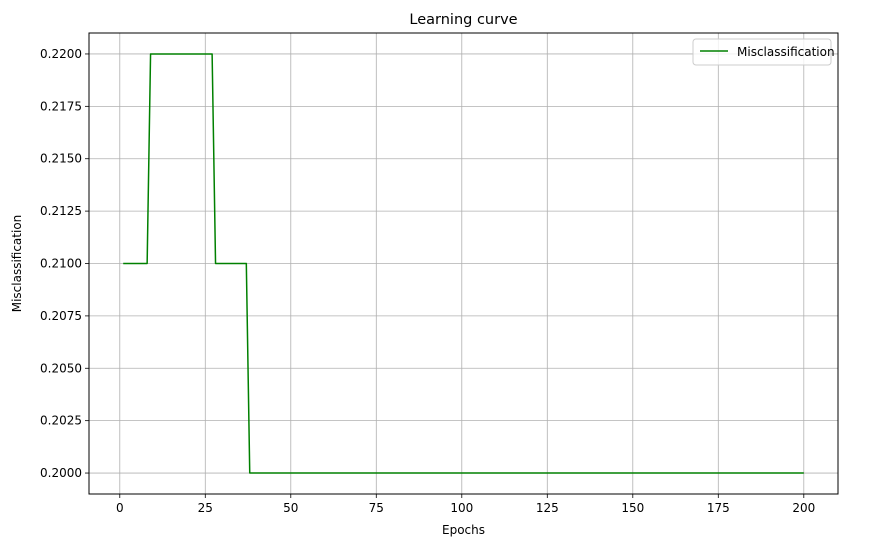 This screenshot has width=872, height=547. What do you see at coordinates (61, 106) in the screenshot?
I see `y-tick-label: 0.2175` at bounding box center [61, 106].